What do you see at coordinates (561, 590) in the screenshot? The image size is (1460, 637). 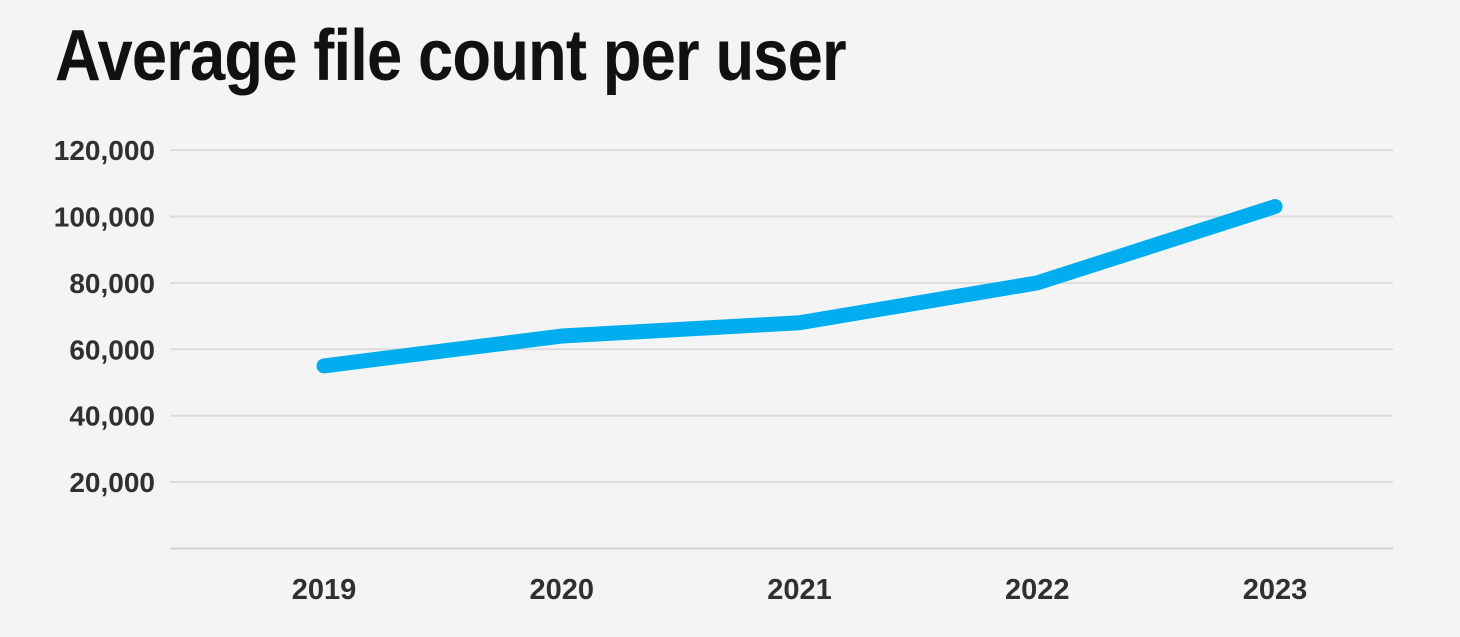 I see `x-axis-tick-label: 2020` at bounding box center [561, 590].